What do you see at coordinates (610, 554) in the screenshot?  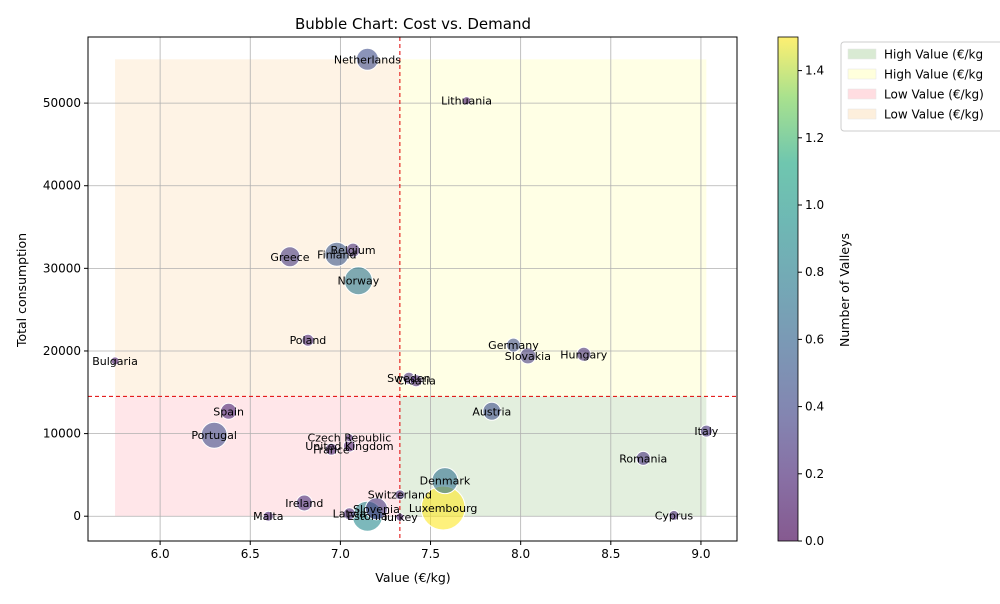 I see `x-tick-label: 8.5` at bounding box center [610, 554].